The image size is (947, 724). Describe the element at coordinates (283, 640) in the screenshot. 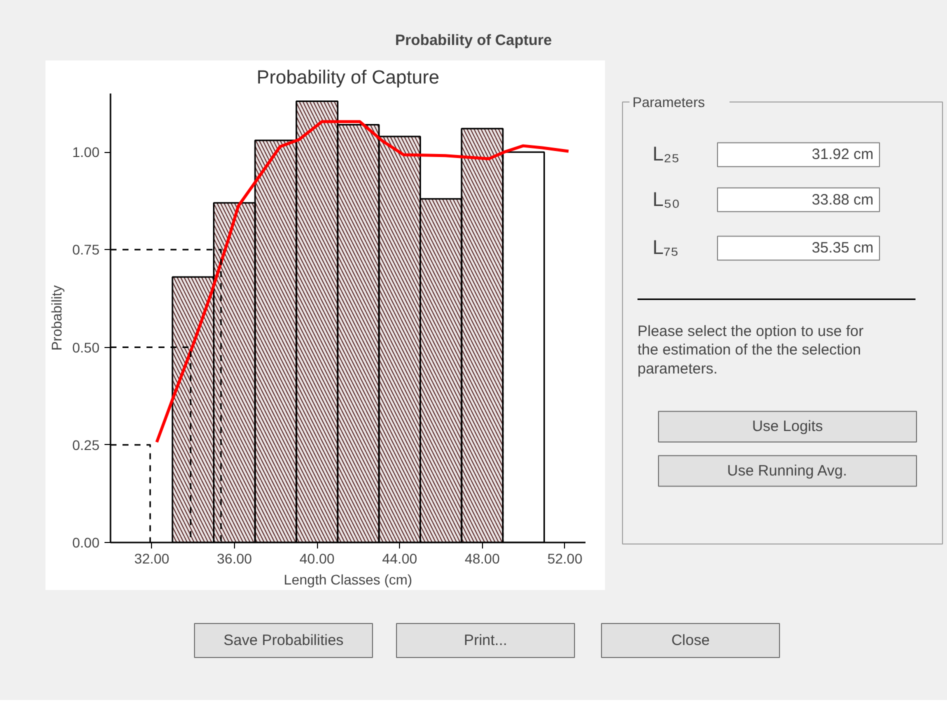

I see `text: Save Probabilities` at that location.